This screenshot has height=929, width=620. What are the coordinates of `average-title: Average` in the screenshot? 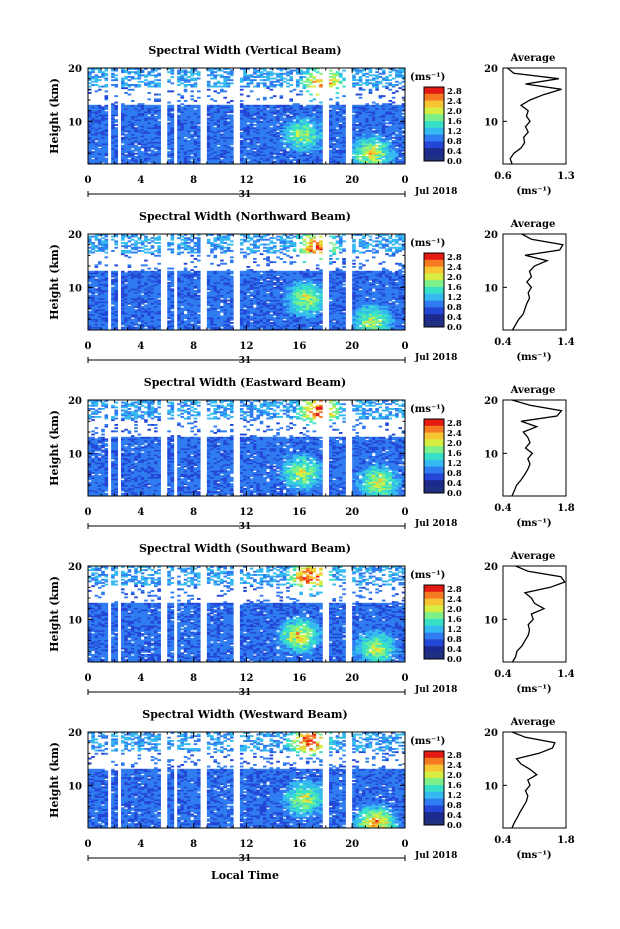 It's located at (533, 58).